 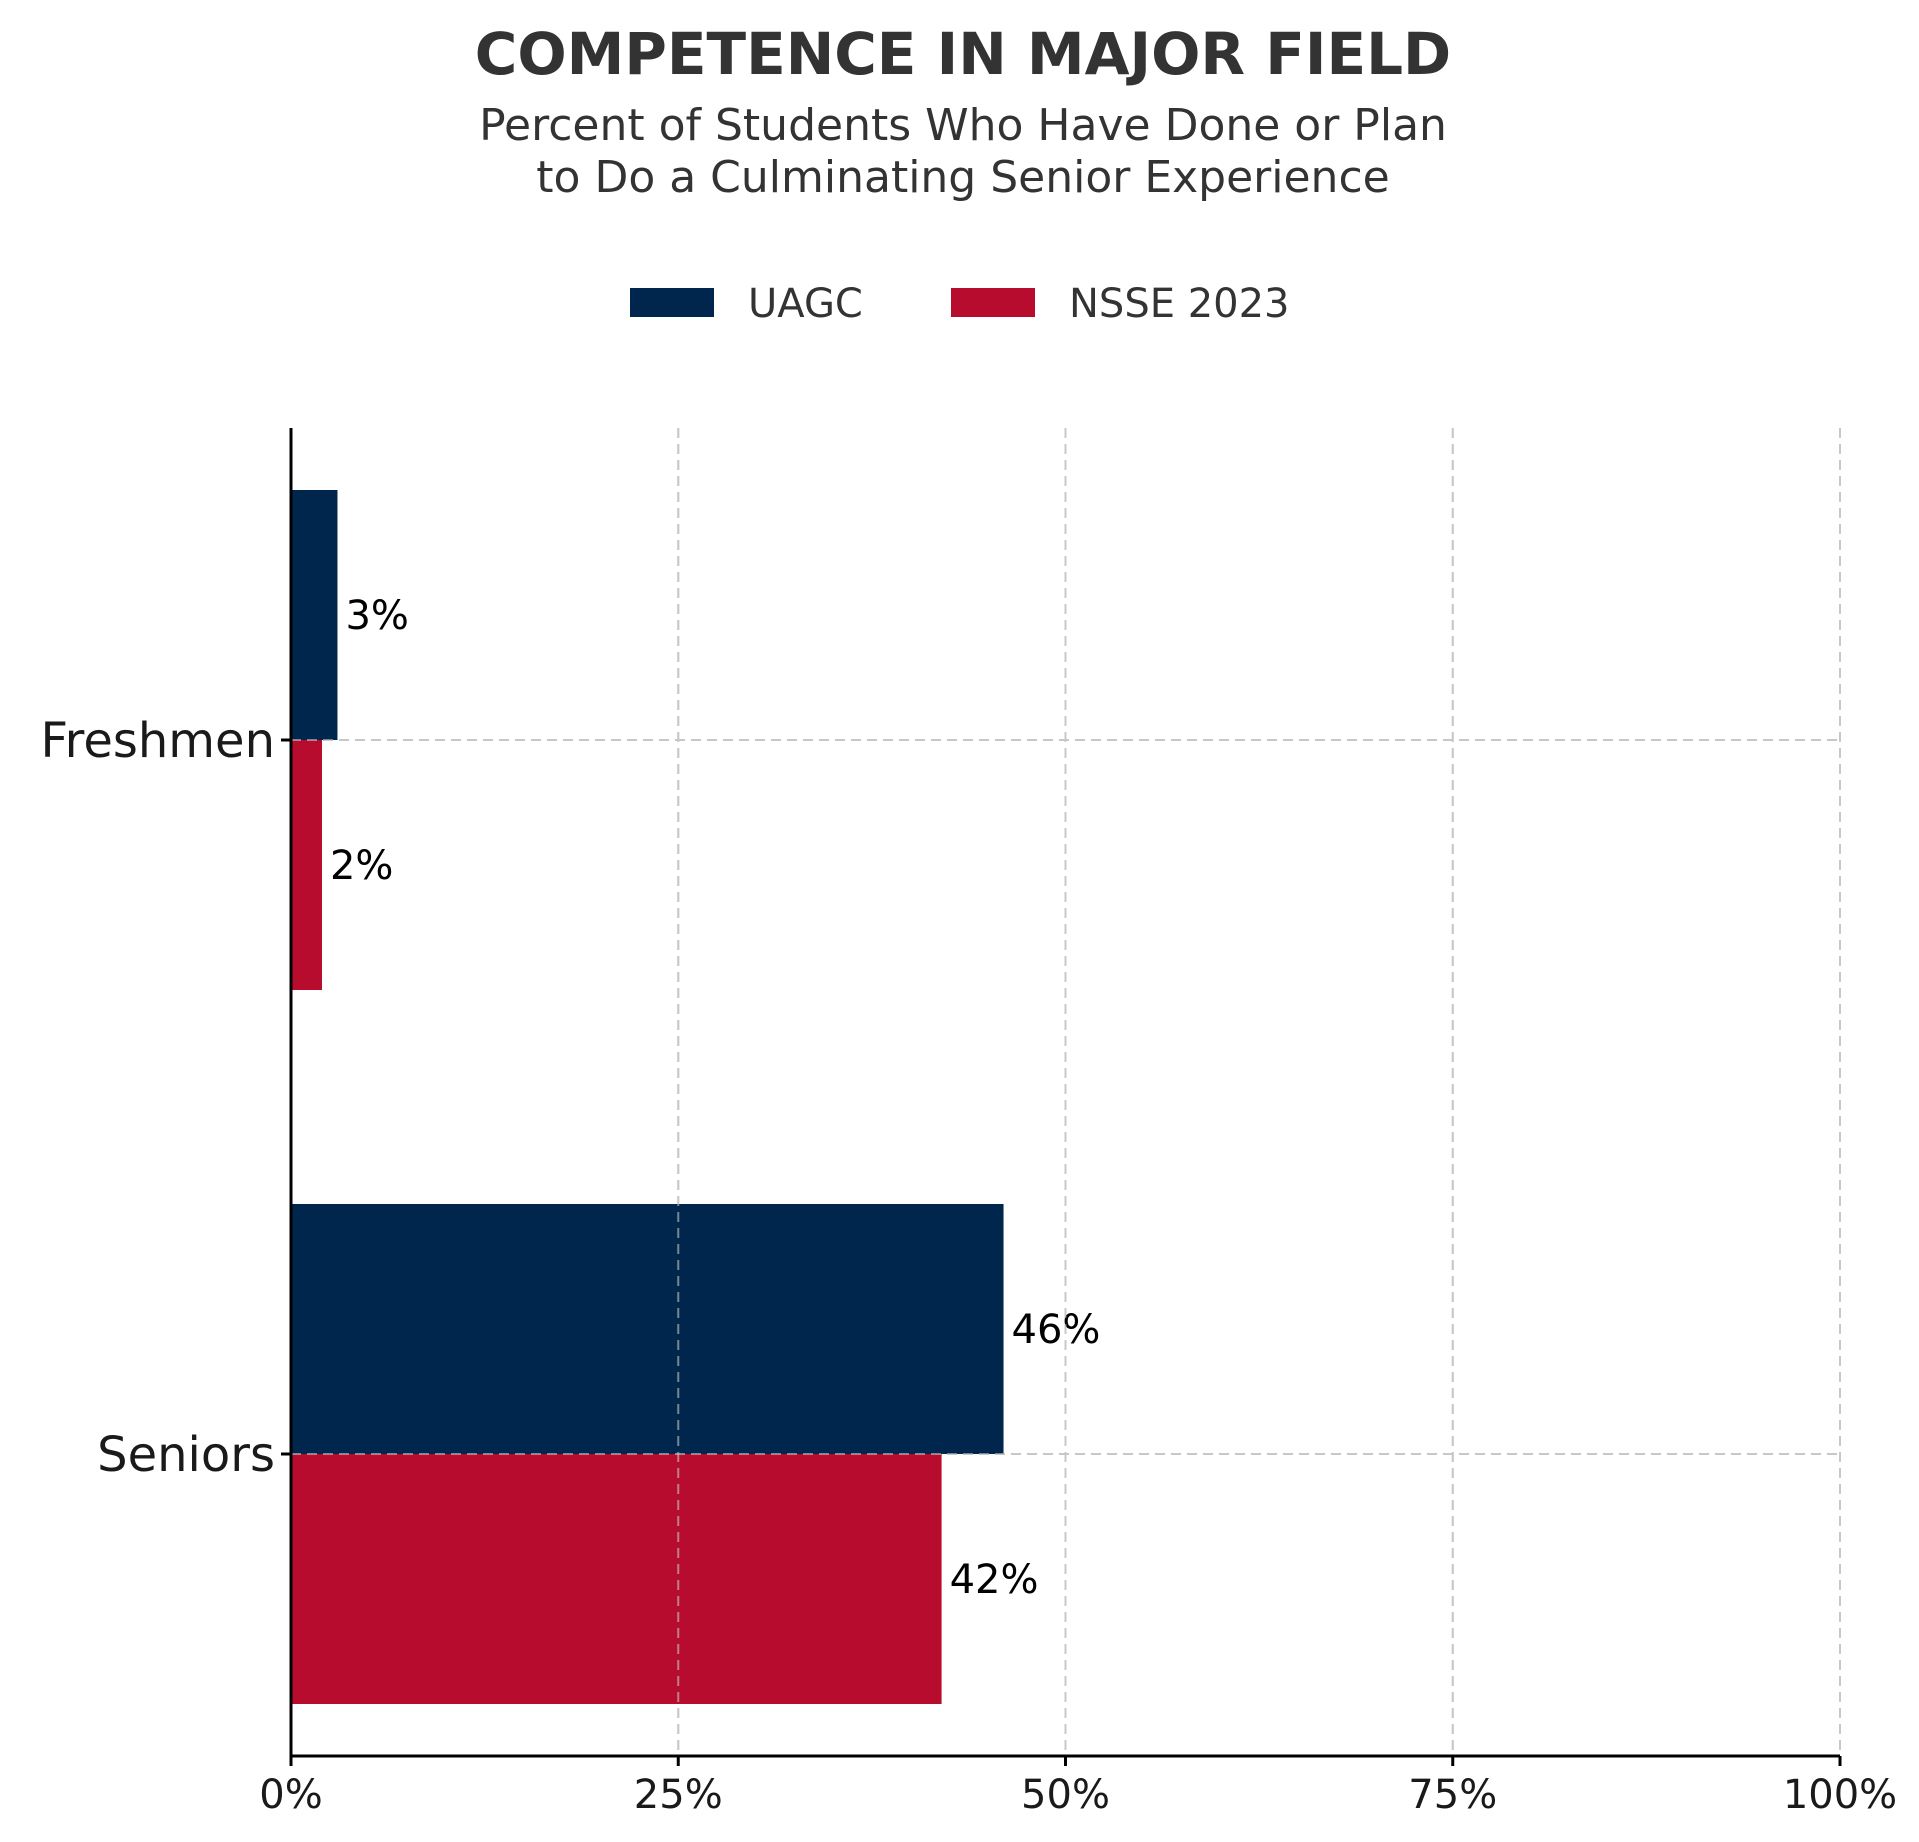 What do you see at coordinates (376, 616) in the screenshot?
I see `data-label: 3%` at bounding box center [376, 616].